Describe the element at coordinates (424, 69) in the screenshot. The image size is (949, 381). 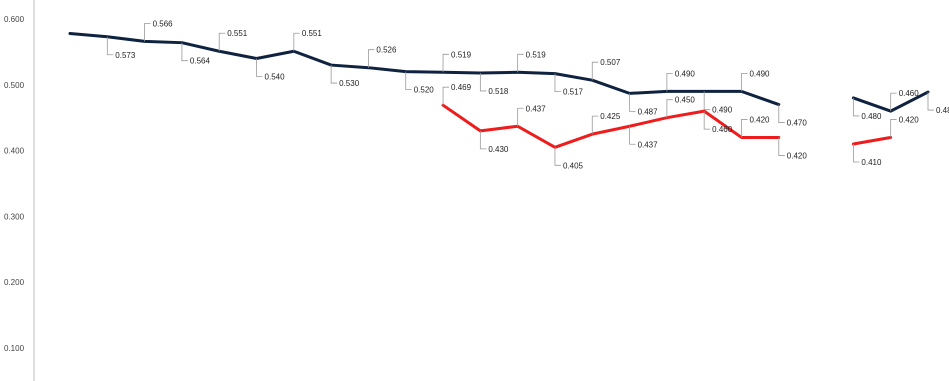
I see `series-1-line` at that location.